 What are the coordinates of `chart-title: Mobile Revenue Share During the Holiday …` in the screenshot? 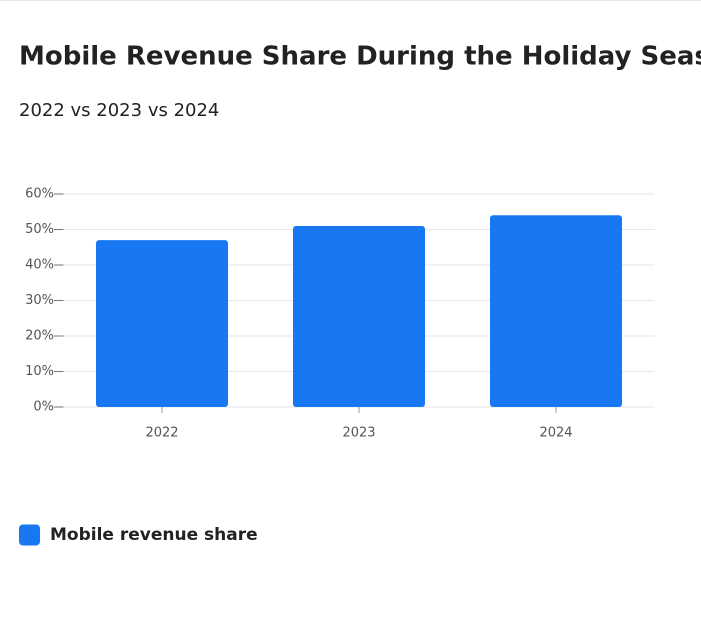 It's located at (360, 57).